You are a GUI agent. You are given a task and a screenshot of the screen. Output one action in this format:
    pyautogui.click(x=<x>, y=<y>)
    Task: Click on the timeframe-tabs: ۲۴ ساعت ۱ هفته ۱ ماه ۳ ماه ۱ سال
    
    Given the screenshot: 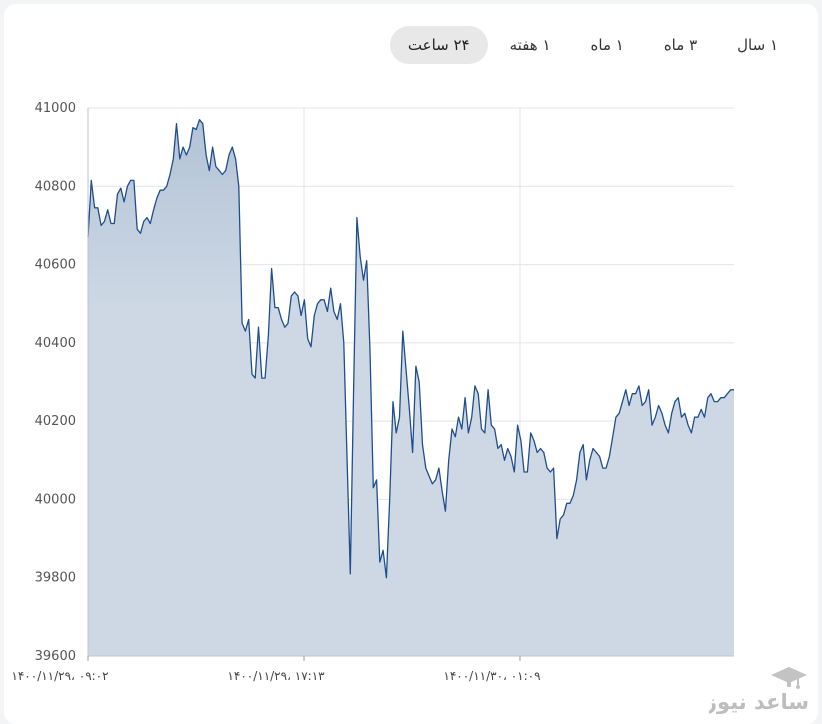 What is the action you would take?
    pyautogui.click(x=591, y=45)
    